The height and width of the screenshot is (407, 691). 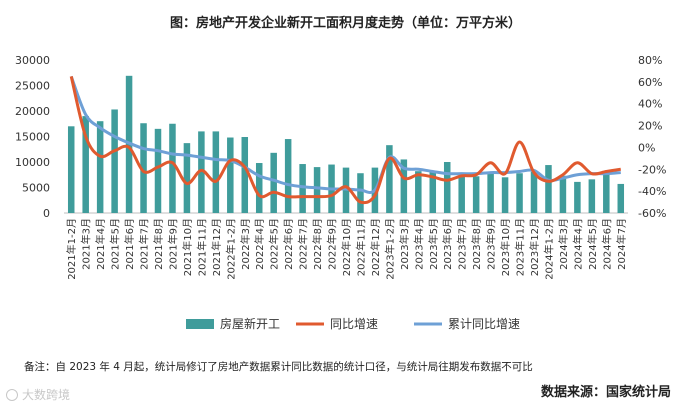 I want to click on y-right-tick-label: -20%, so click(x=652, y=169).